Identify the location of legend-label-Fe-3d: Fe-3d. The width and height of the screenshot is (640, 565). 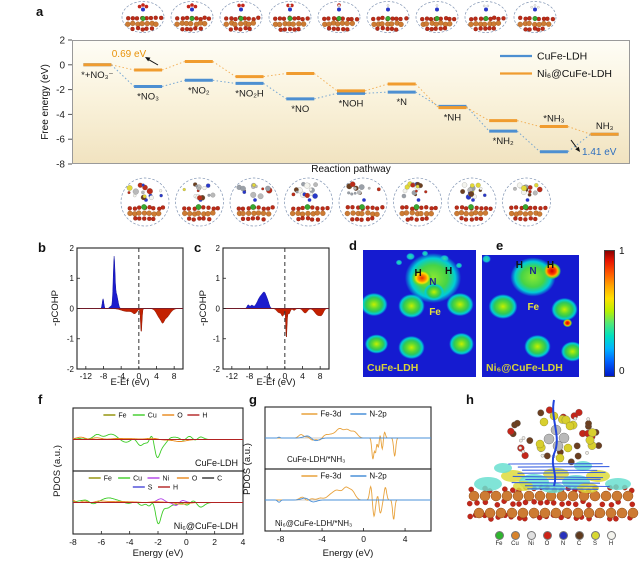
(330, 476).